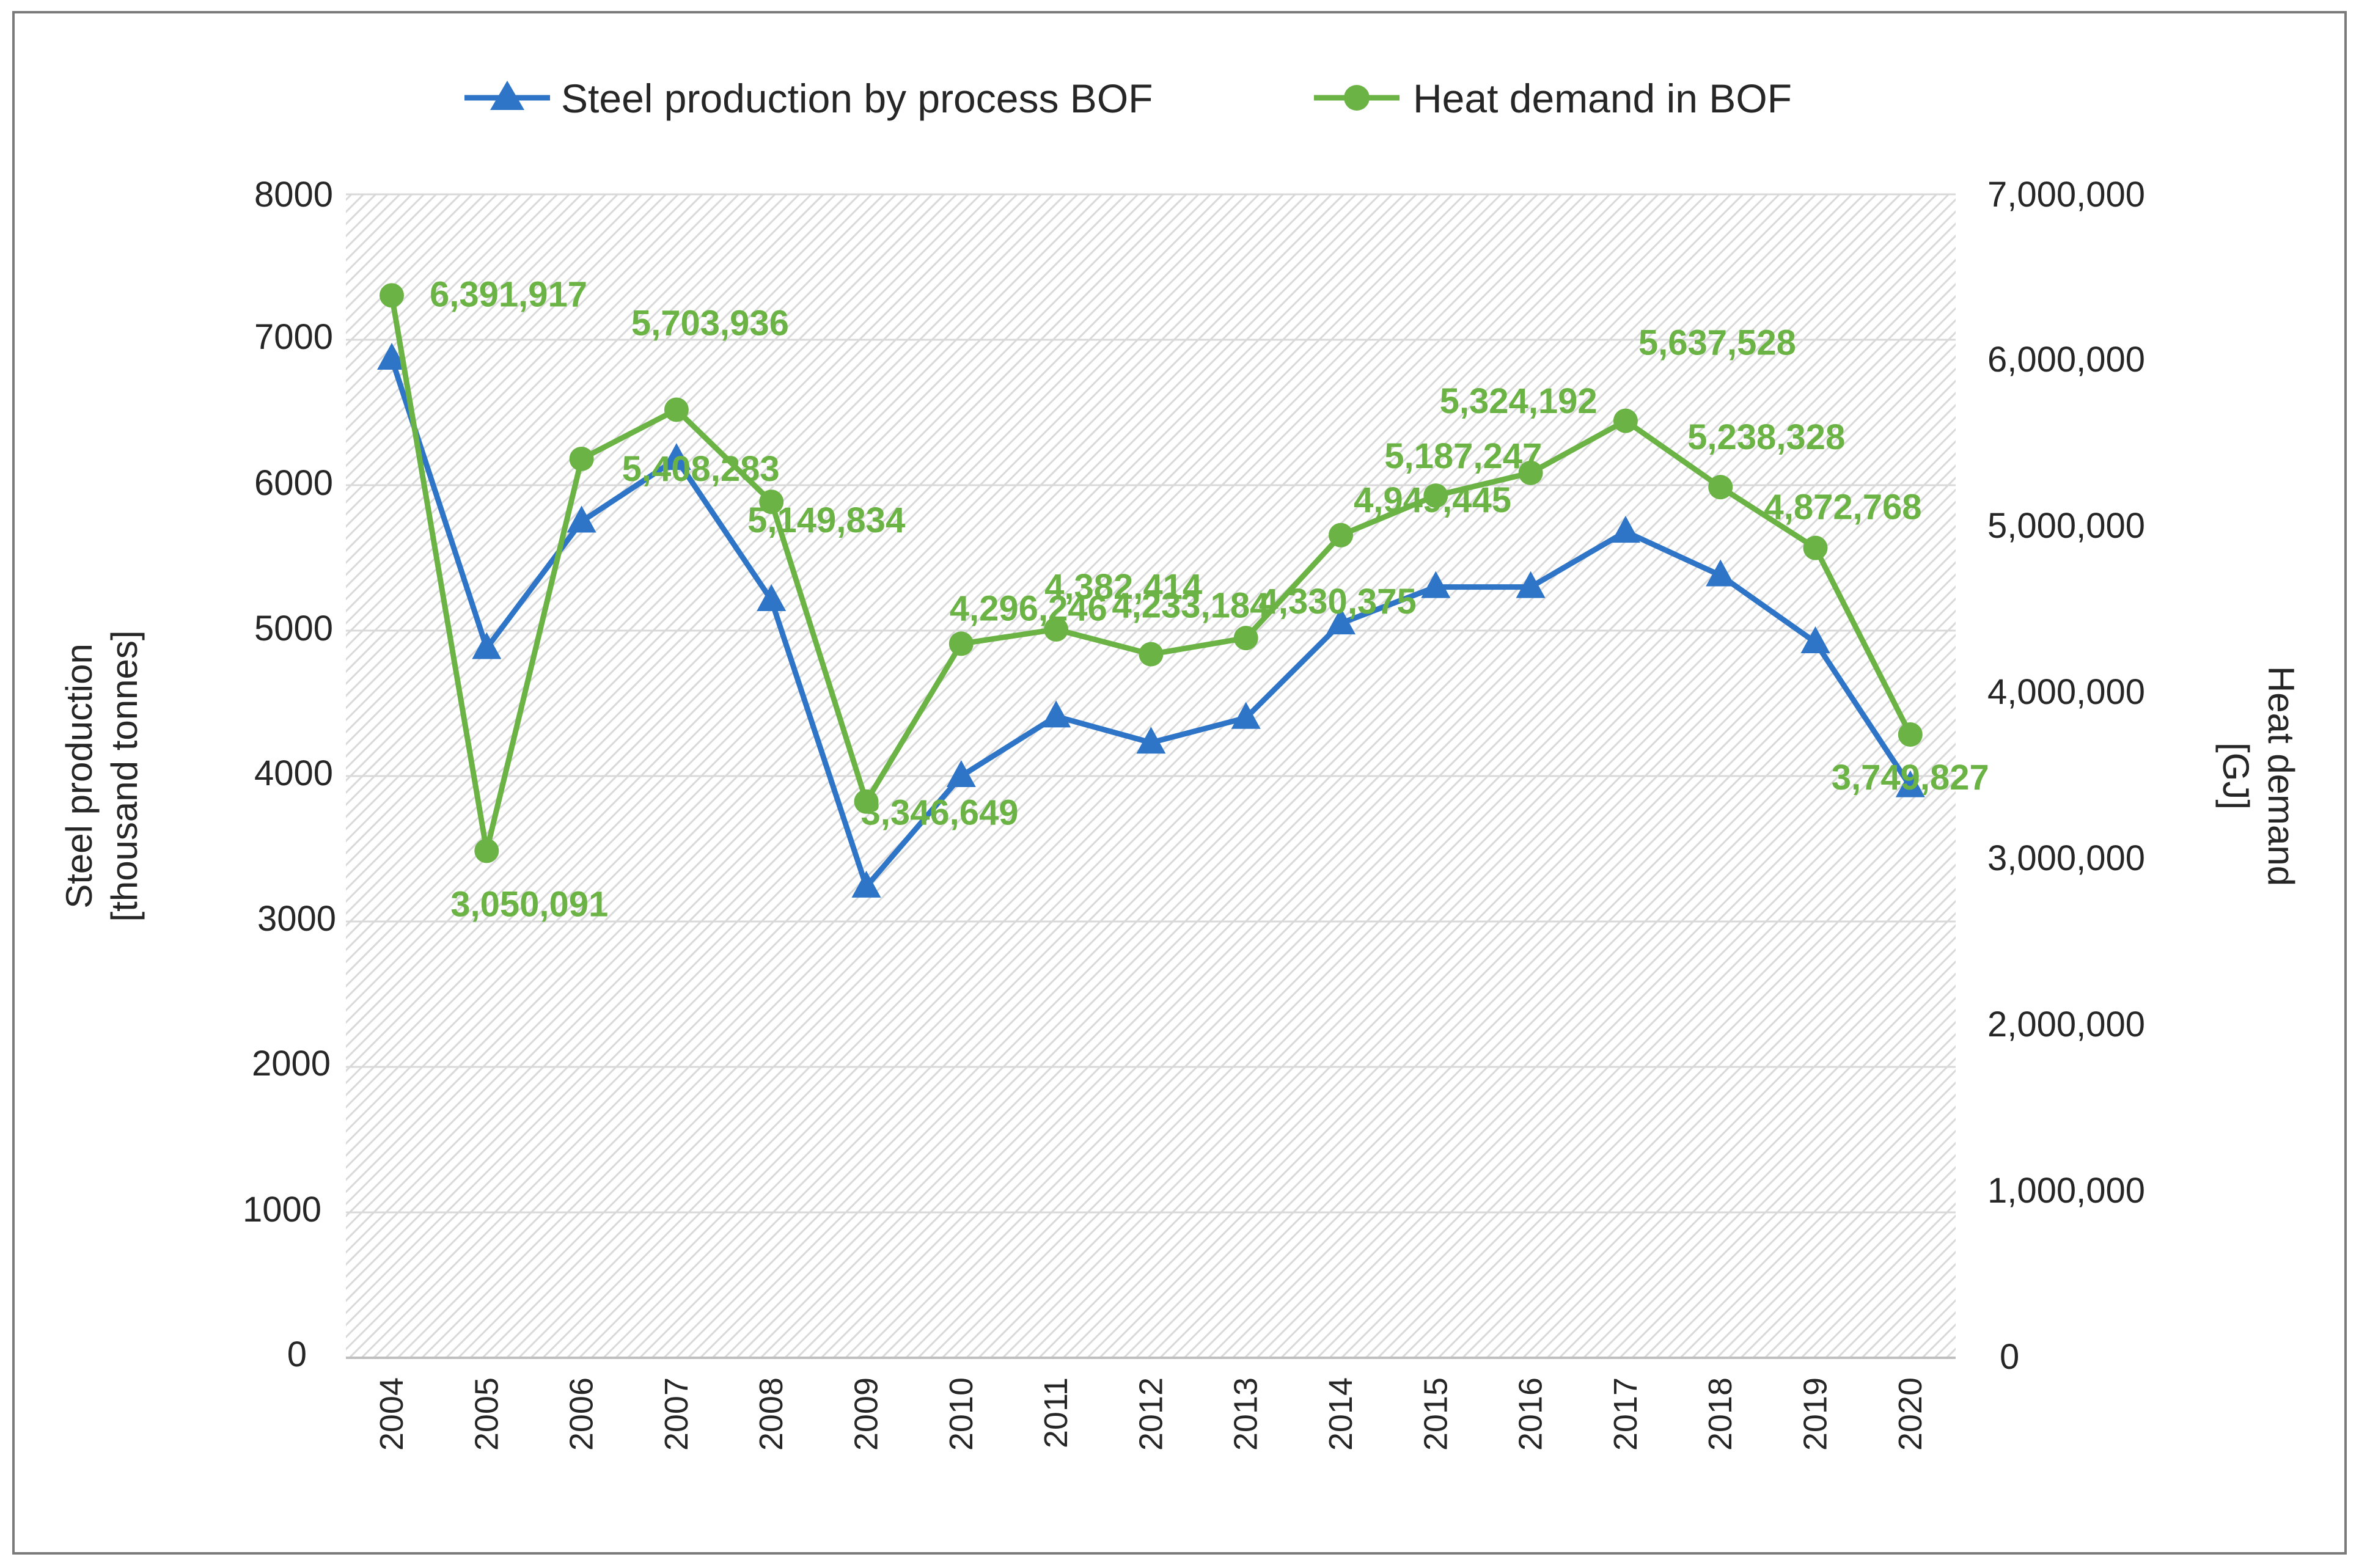  What do you see at coordinates (487, 1414) in the screenshot?
I see `x-tick-label: 2005` at bounding box center [487, 1414].